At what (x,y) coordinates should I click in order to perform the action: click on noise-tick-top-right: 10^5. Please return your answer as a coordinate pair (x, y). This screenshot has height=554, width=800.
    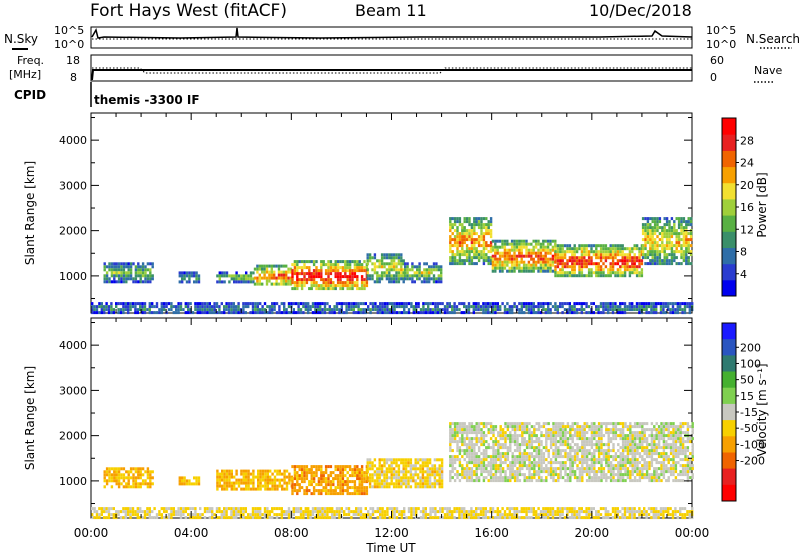
    Looking at the image, I should click on (721, 30).